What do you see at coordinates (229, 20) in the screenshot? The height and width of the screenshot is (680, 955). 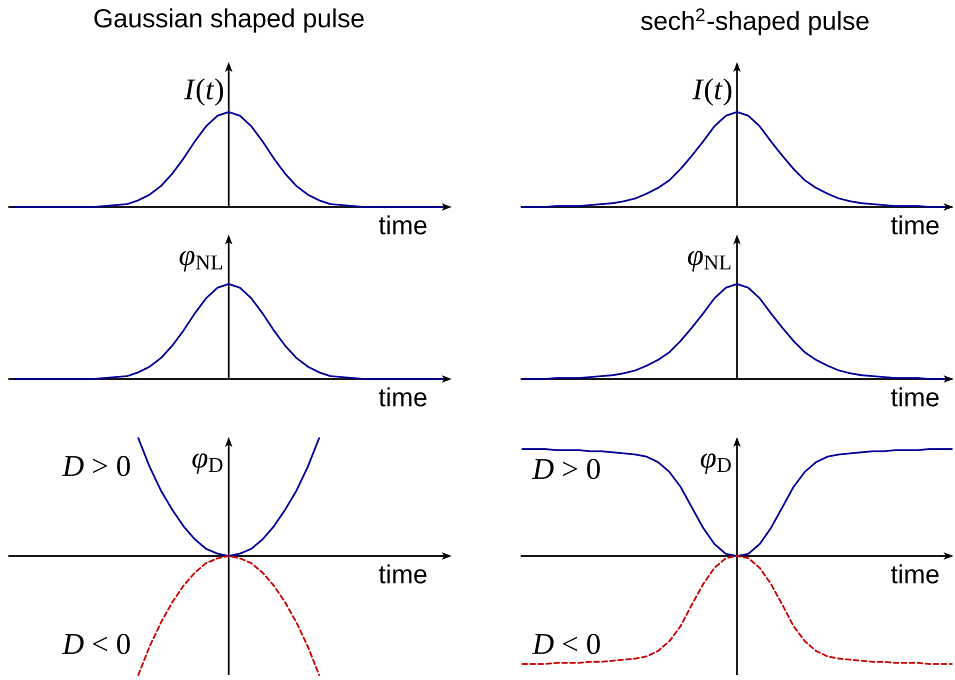 I see `chart-title: Gaussian shaped pulse` at bounding box center [229, 20].